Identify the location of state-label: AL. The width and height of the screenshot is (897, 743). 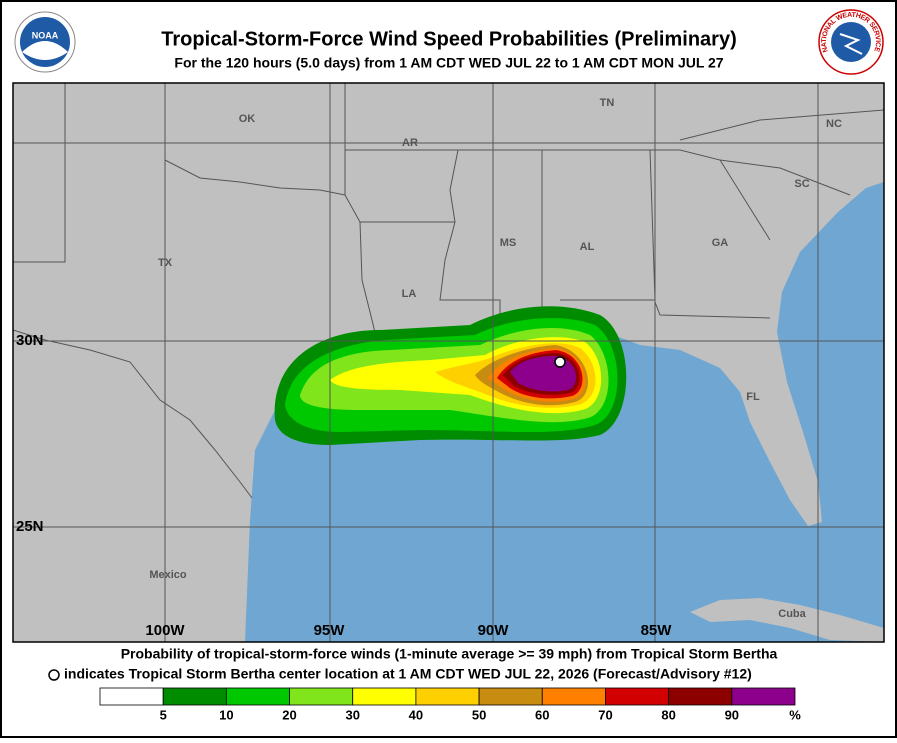
(587, 247).